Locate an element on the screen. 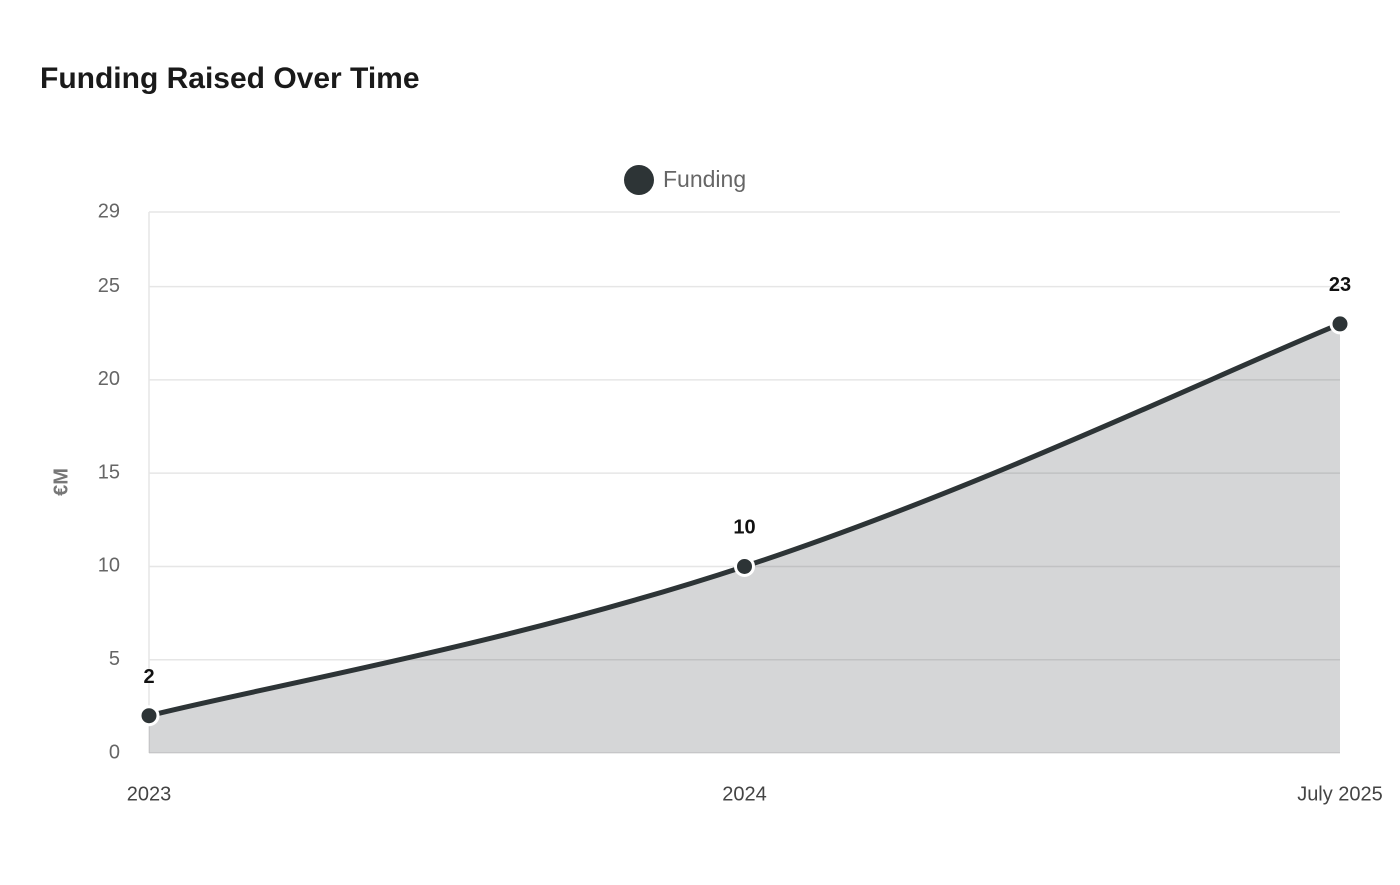 The image size is (1400, 885). data-label: 23 is located at coordinates (1340, 285).